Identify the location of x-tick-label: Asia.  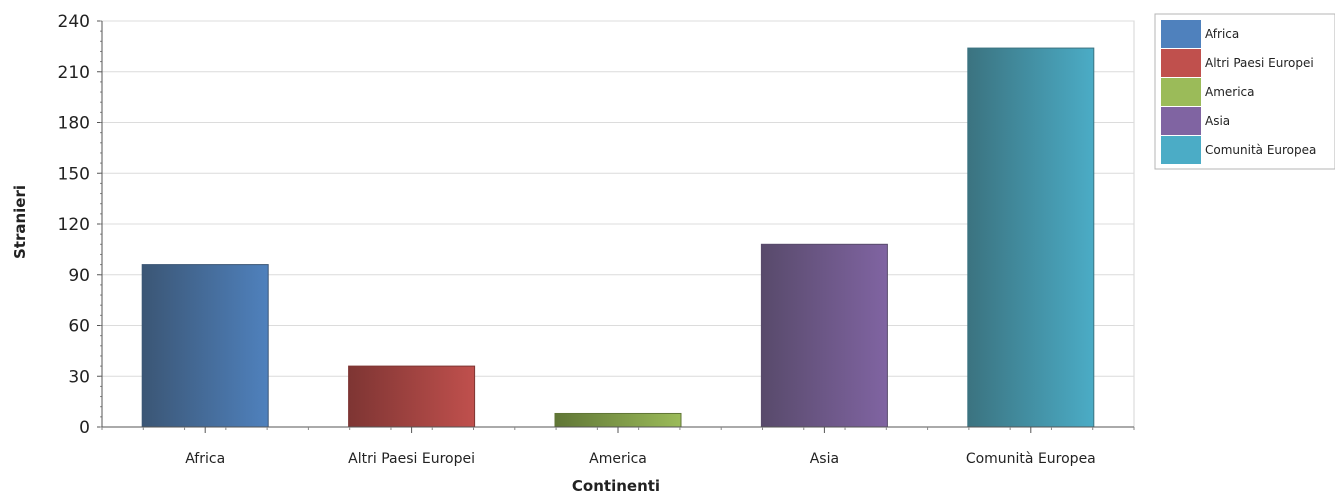
(824, 459).